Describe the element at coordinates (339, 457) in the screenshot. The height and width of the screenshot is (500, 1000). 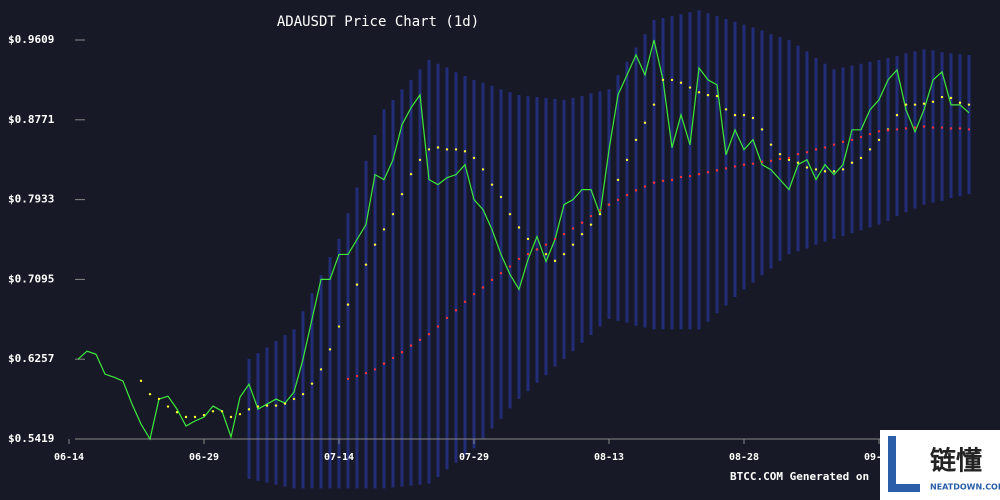
I see `x-tick-label: 07-14` at that location.